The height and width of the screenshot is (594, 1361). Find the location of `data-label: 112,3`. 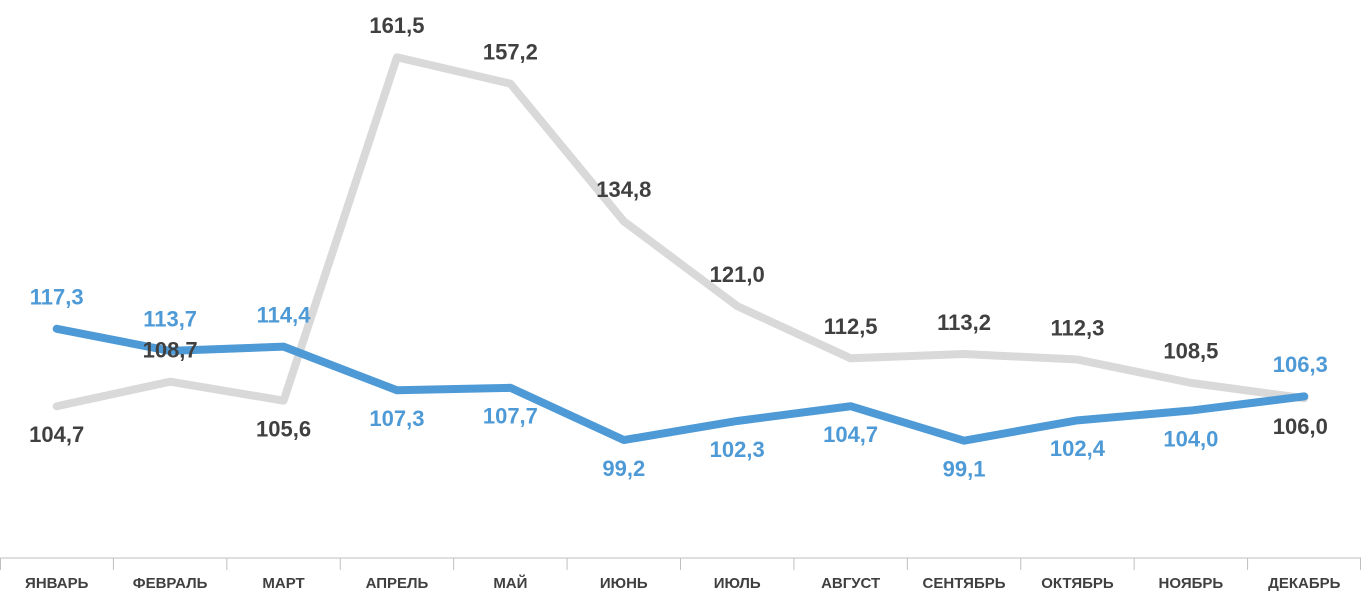

data-label: 112,3 is located at coordinates (1078, 327).